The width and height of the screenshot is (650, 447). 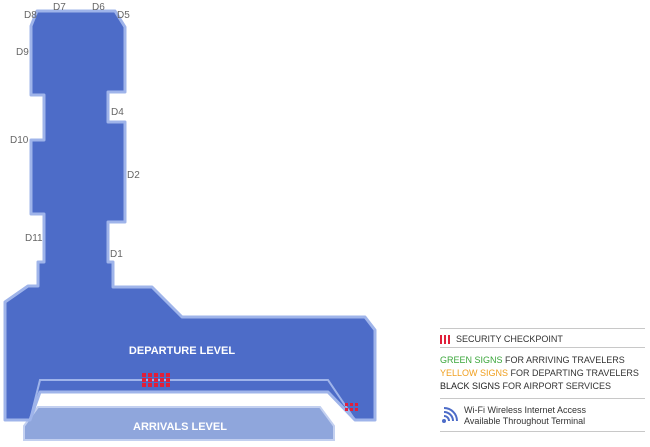 What do you see at coordinates (525, 410) in the screenshot?
I see `wifi-line-1: Wi-Fi Wireless Internet Access` at bounding box center [525, 410].